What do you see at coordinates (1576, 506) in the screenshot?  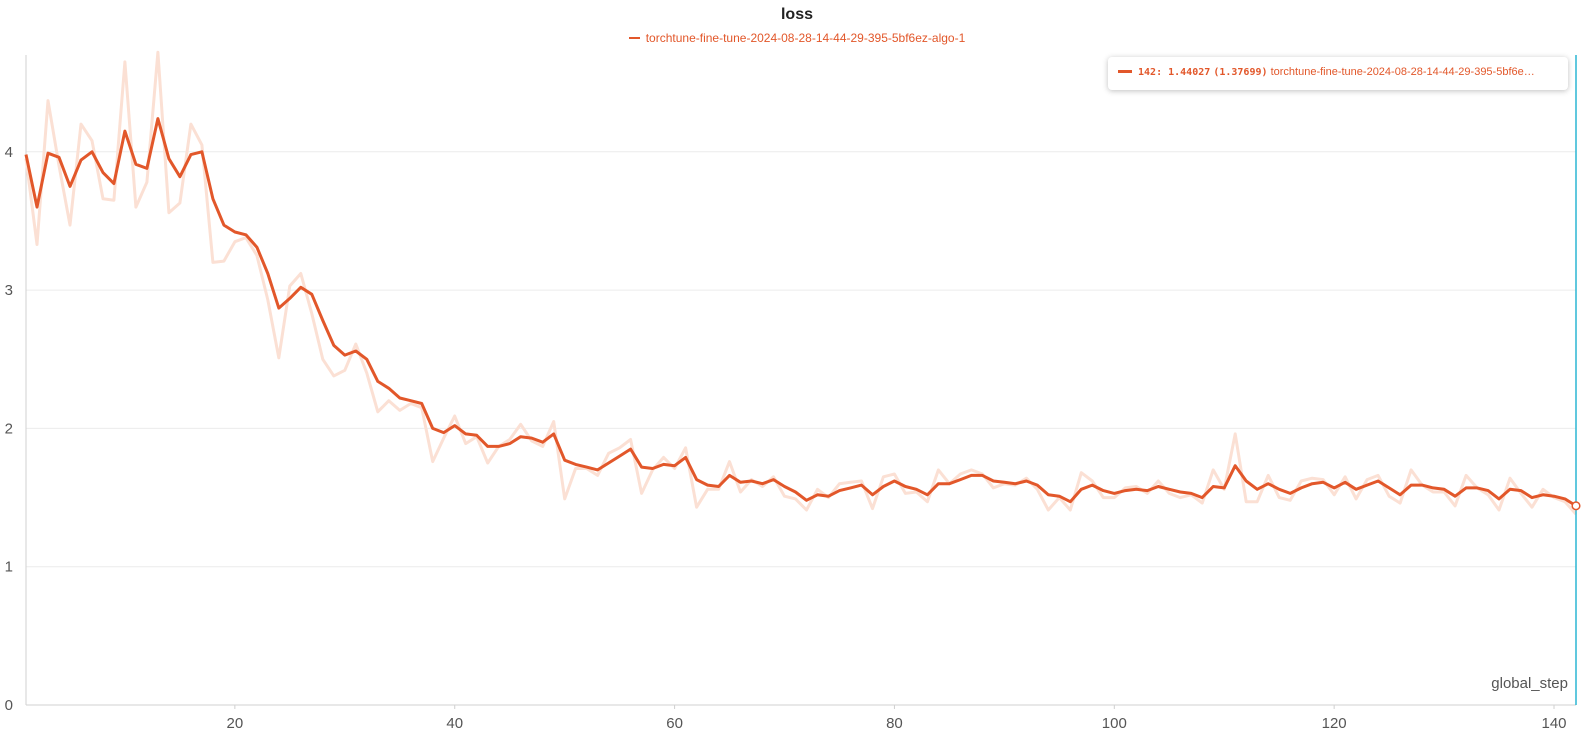 I see `hover-point` at bounding box center [1576, 506].